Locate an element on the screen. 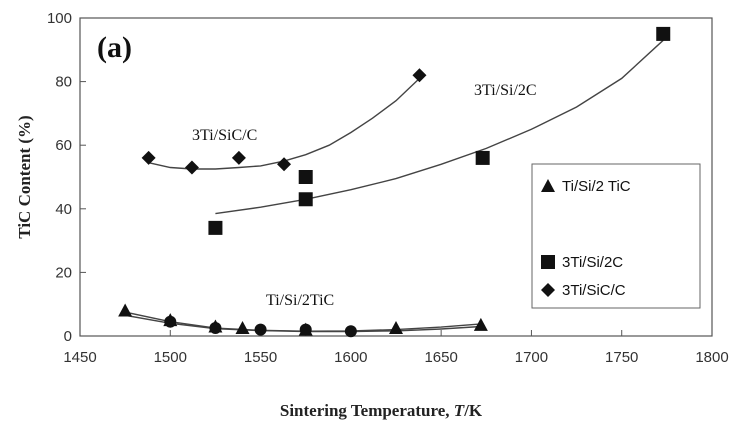 The width and height of the screenshot is (732, 428). legend-box is located at coordinates (616, 236).